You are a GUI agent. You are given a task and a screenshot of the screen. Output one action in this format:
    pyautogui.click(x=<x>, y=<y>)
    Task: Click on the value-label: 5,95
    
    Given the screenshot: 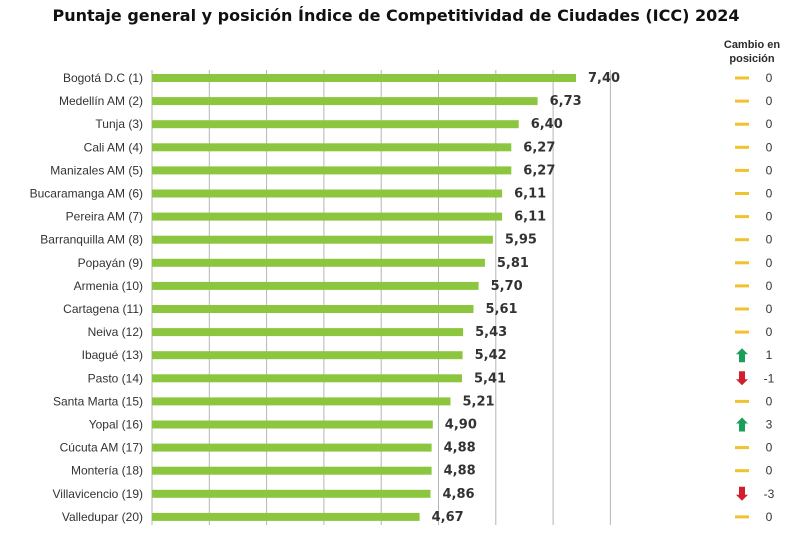 What is the action you would take?
    pyautogui.click(x=521, y=240)
    